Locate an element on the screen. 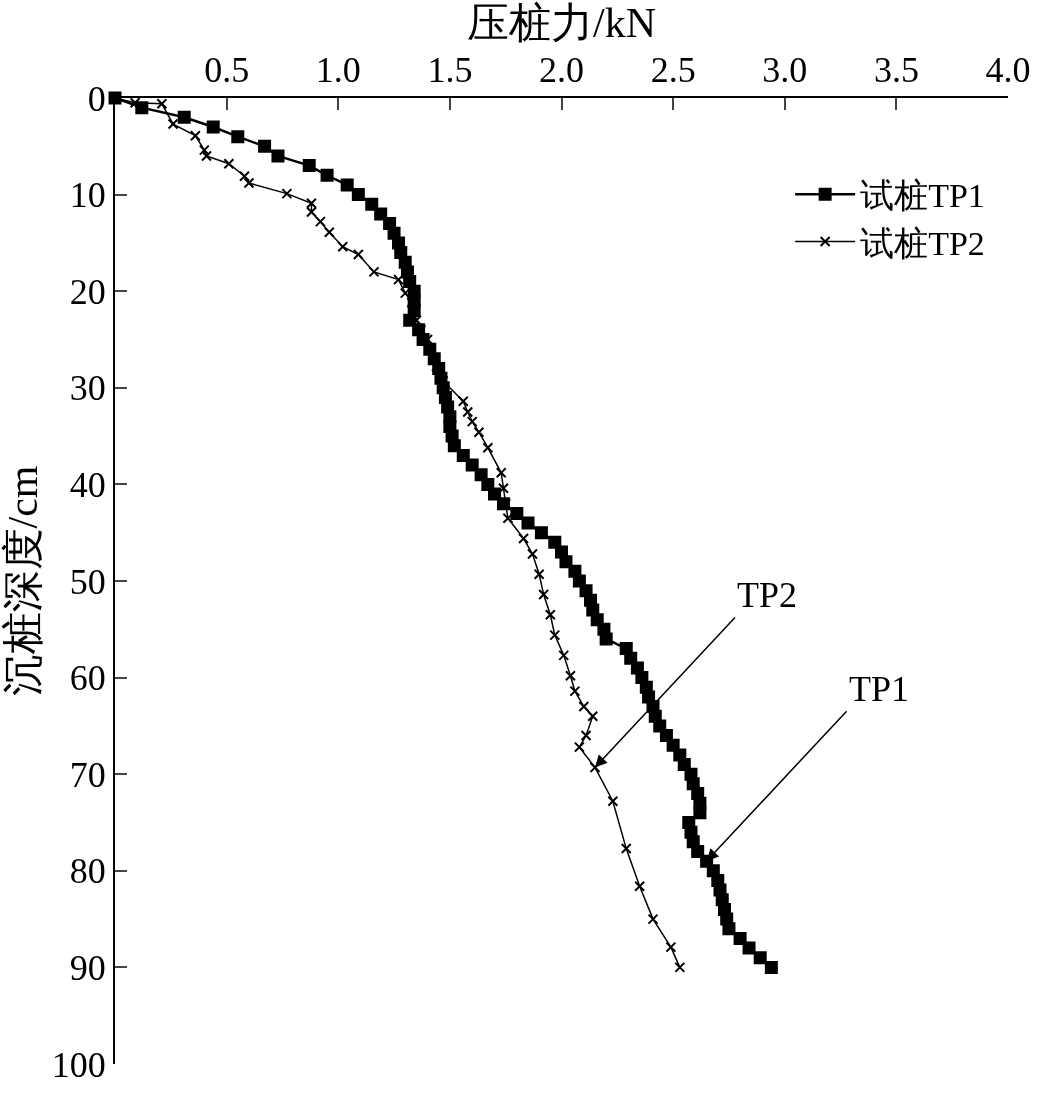 The image size is (1043, 1097). x-tick-label: 1.5 is located at coordinates (450, 69).